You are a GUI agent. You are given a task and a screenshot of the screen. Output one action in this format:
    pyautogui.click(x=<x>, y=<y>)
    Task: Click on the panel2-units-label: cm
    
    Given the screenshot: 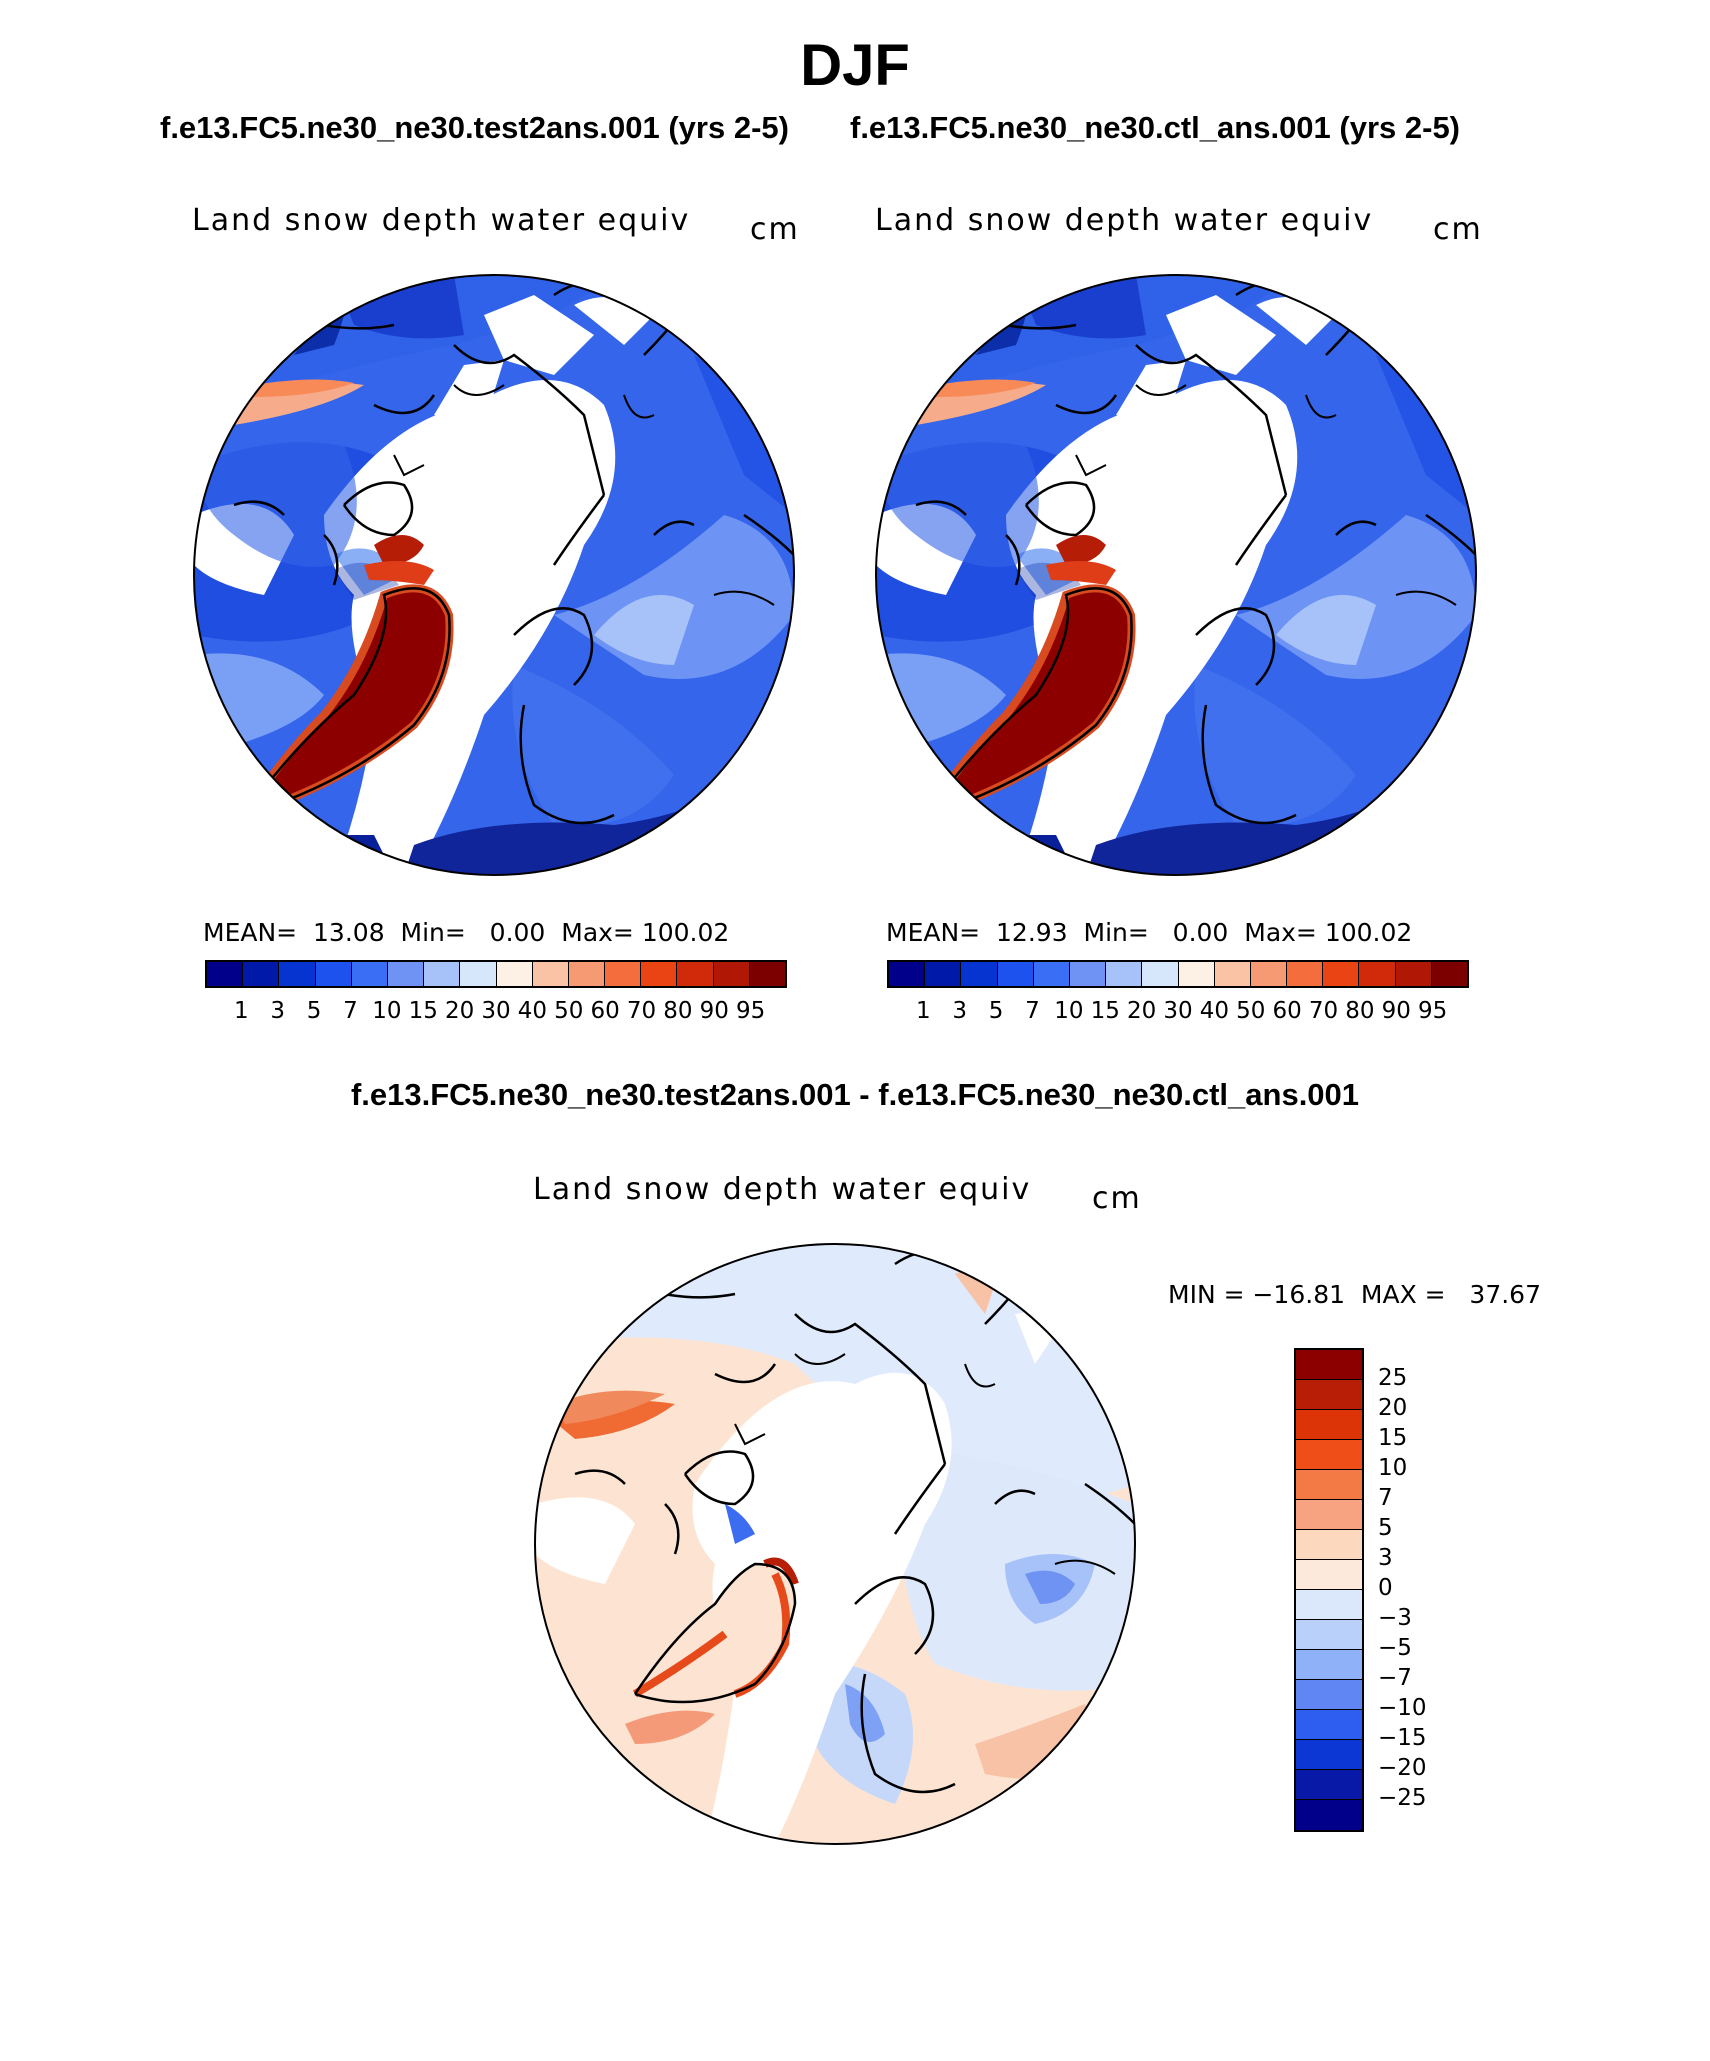 What is the action you would take?
    pyautogui.click(x=1458, y=229)
    